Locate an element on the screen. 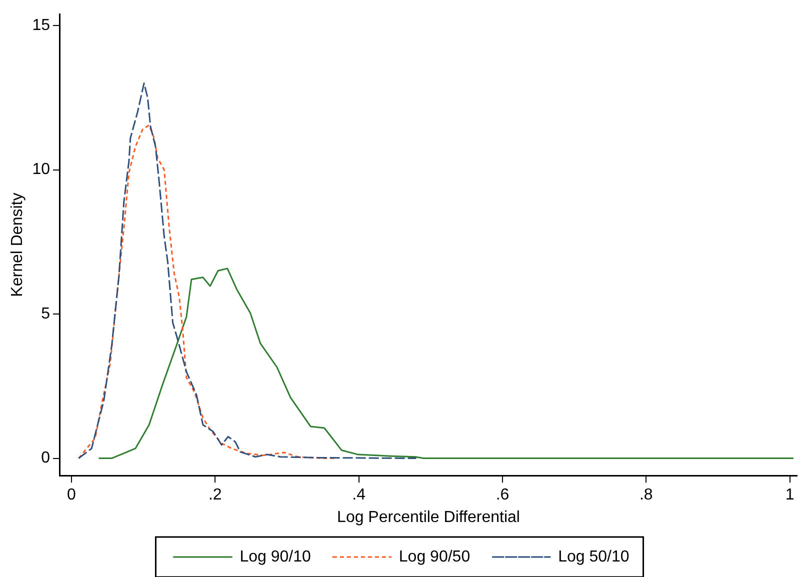 The height and width of the screenshot is (577, 801). x-tick-label: .4 is located at coordinates (359, 495).